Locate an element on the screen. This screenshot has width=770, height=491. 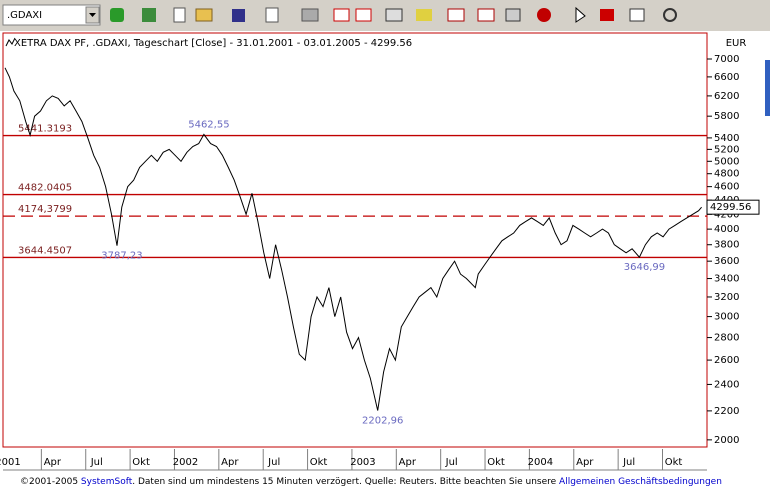
last-price-box is located at coordinates (733, 207).